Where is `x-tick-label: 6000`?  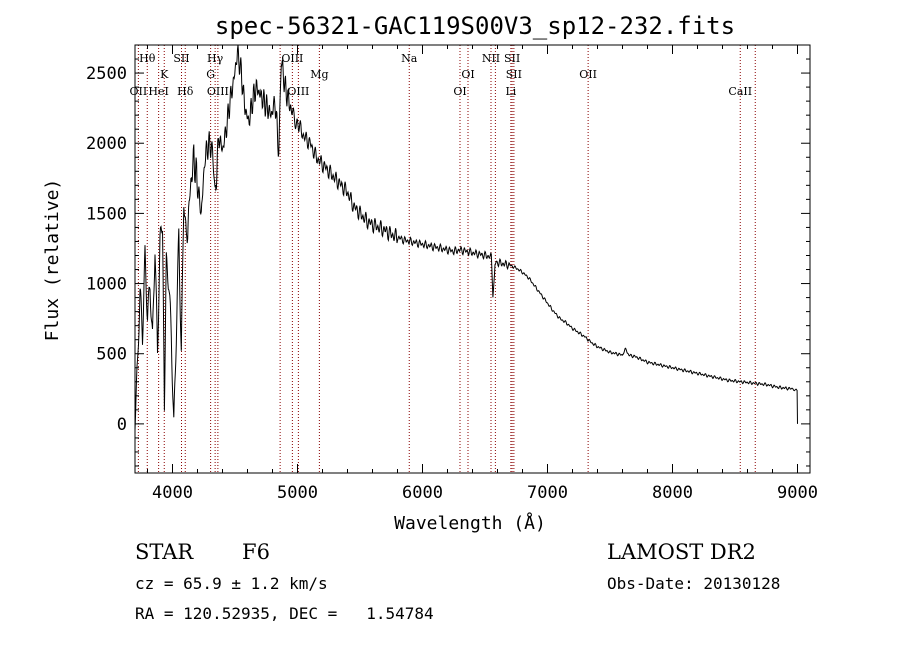 x-tick-label: 6000 is located at coordinates (422, 493).